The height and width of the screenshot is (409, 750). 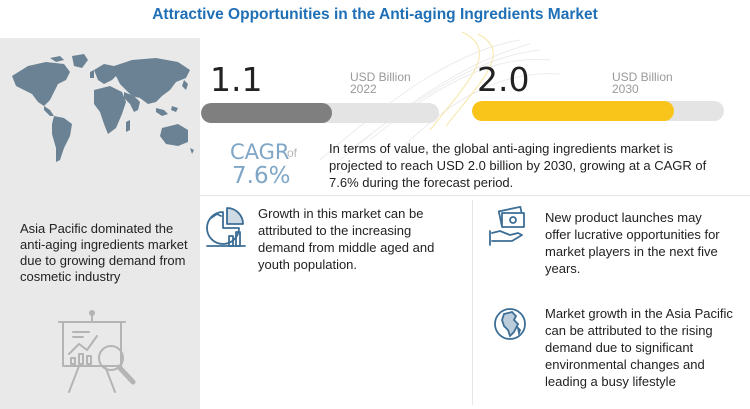 I want to click on market-bar-fill-2022, so click(x=266, y=113).